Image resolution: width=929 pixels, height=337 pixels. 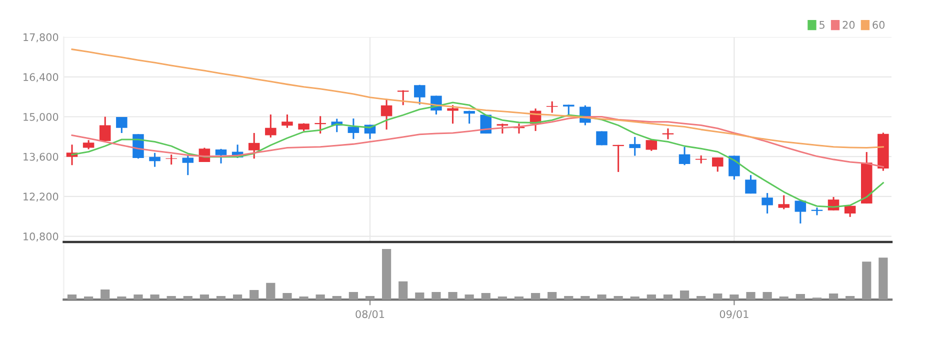 What do you see at coordinates (41, 237) in the screenshot?
I see `y-tick-label: 10,800` at bounding box center [41, 237].